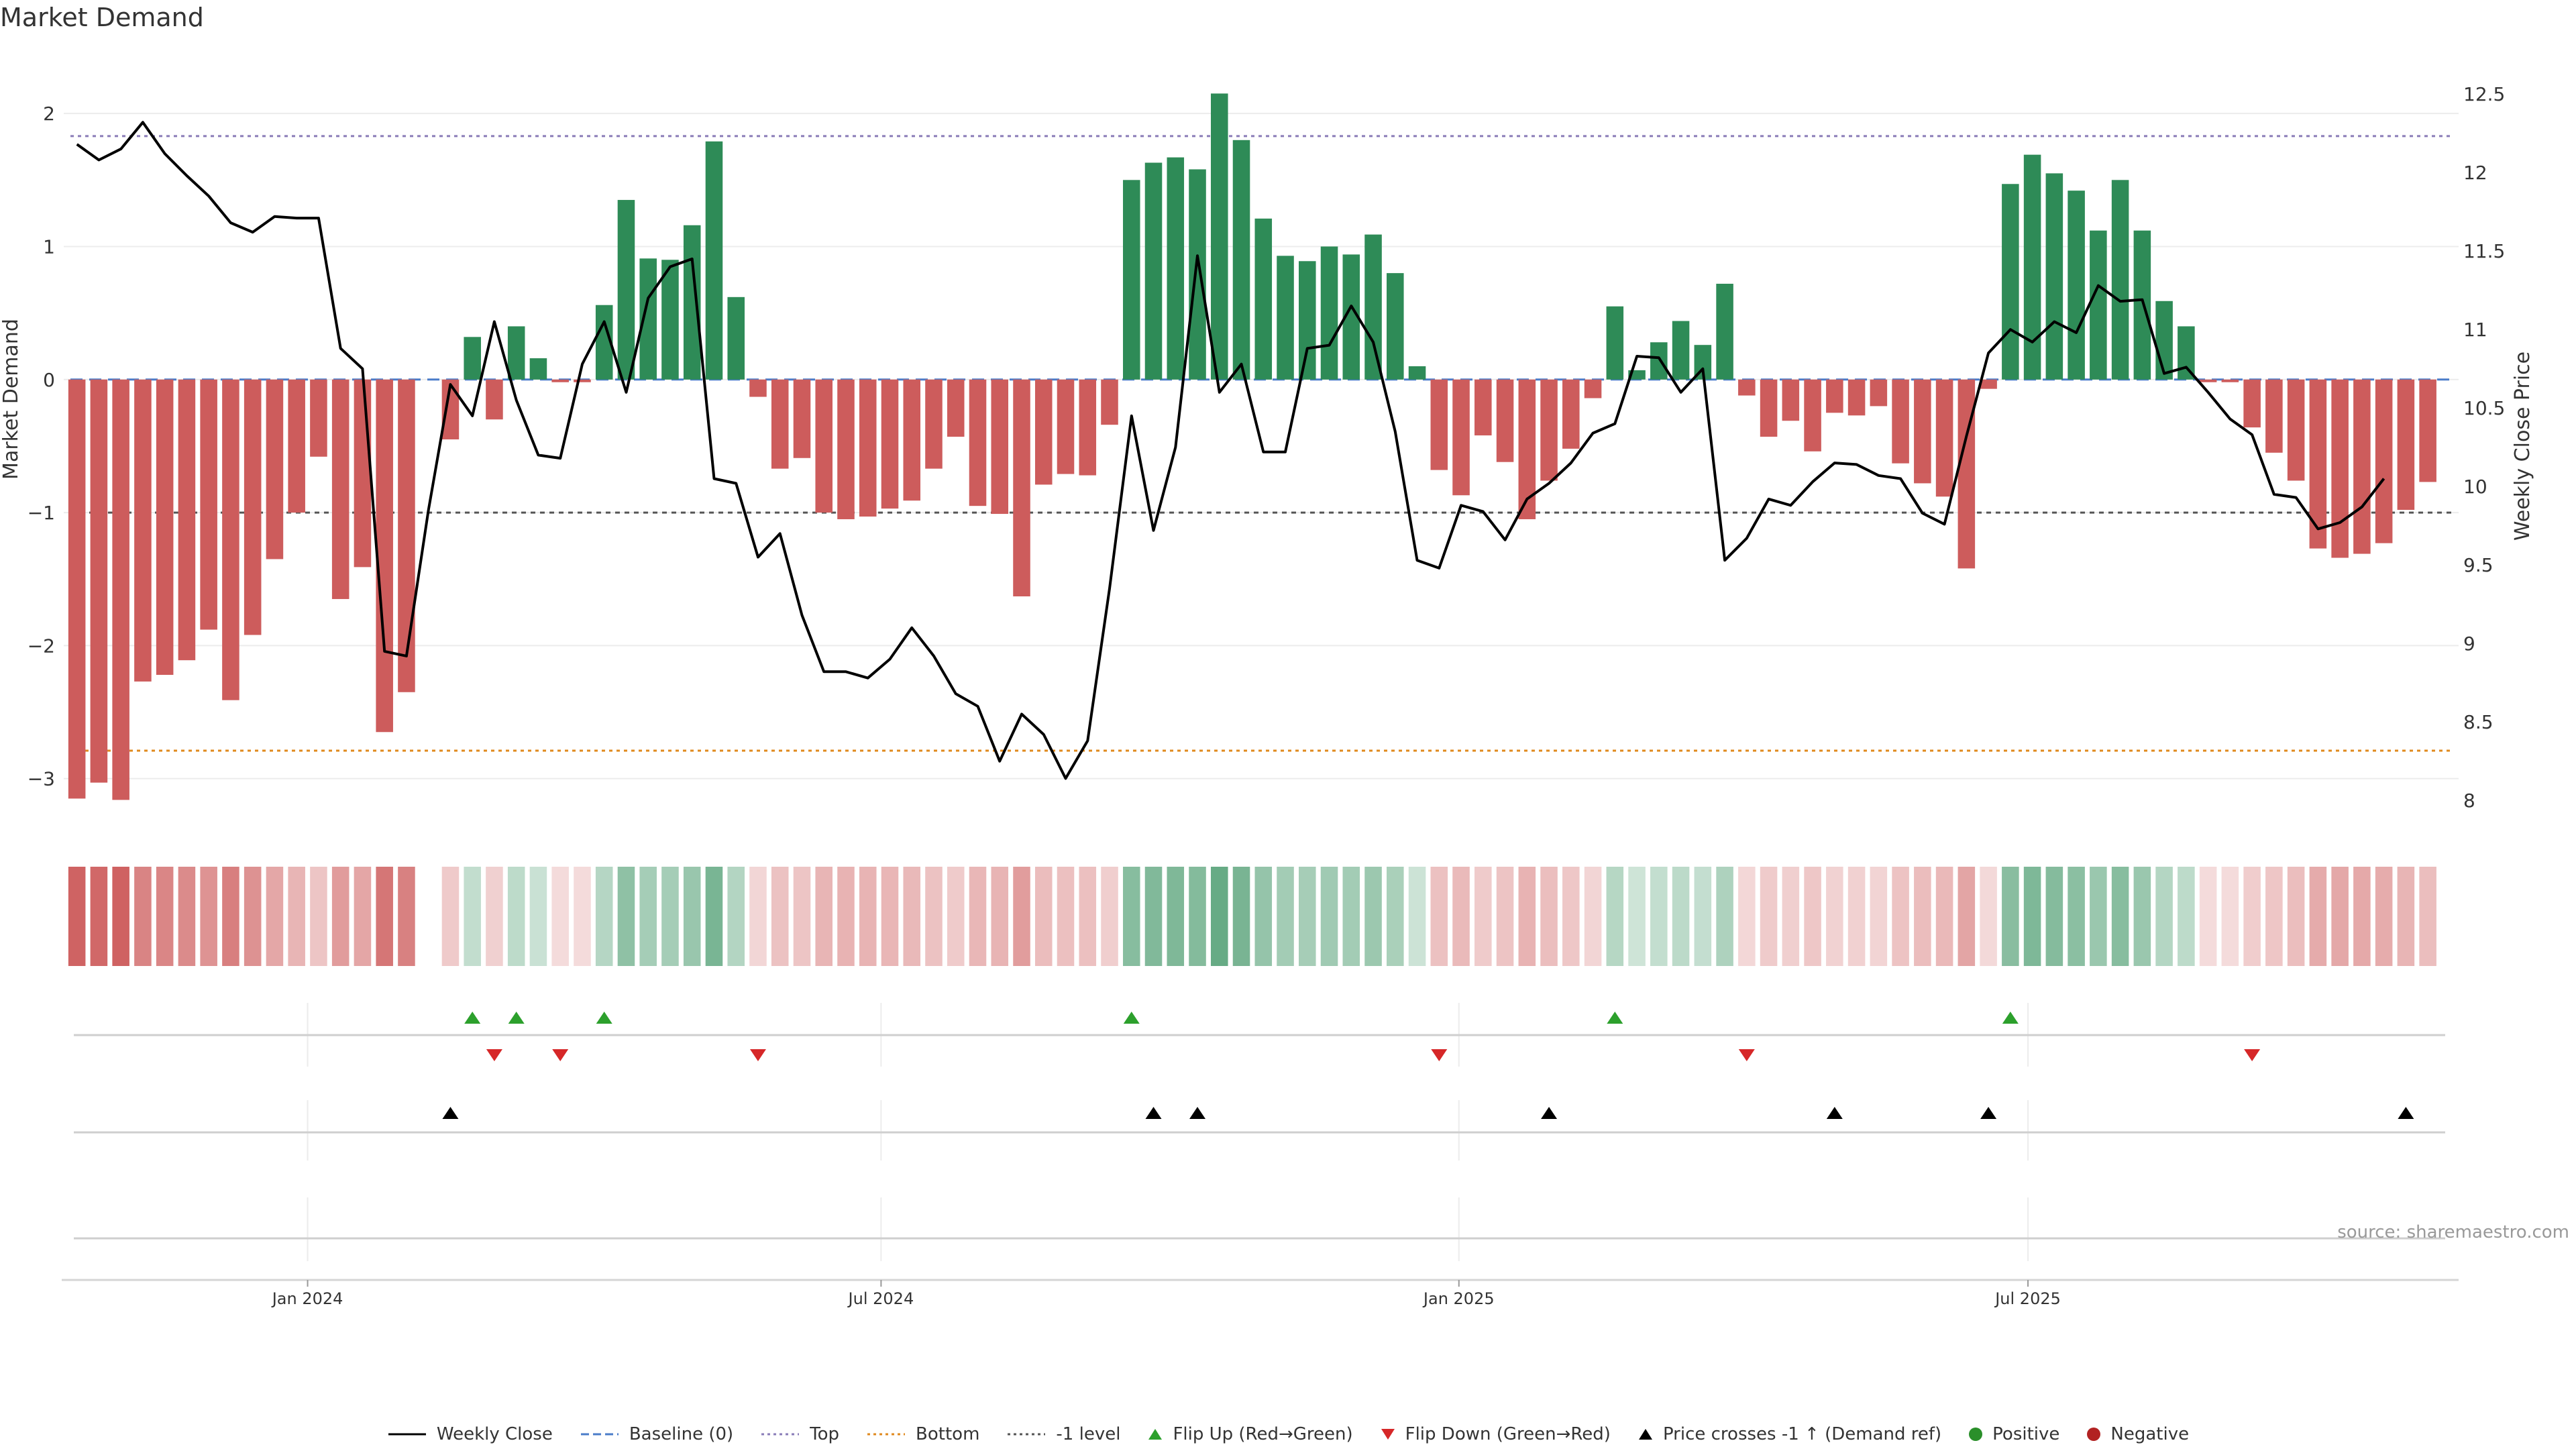 This screenshot has width=2576, height=1449. What do you see at coordinates (1802, 1434) in the screenshot?
I see `legend-label: Price crosses -1 ↑ (Demand ref)` at bounding box center [1802, 1434].